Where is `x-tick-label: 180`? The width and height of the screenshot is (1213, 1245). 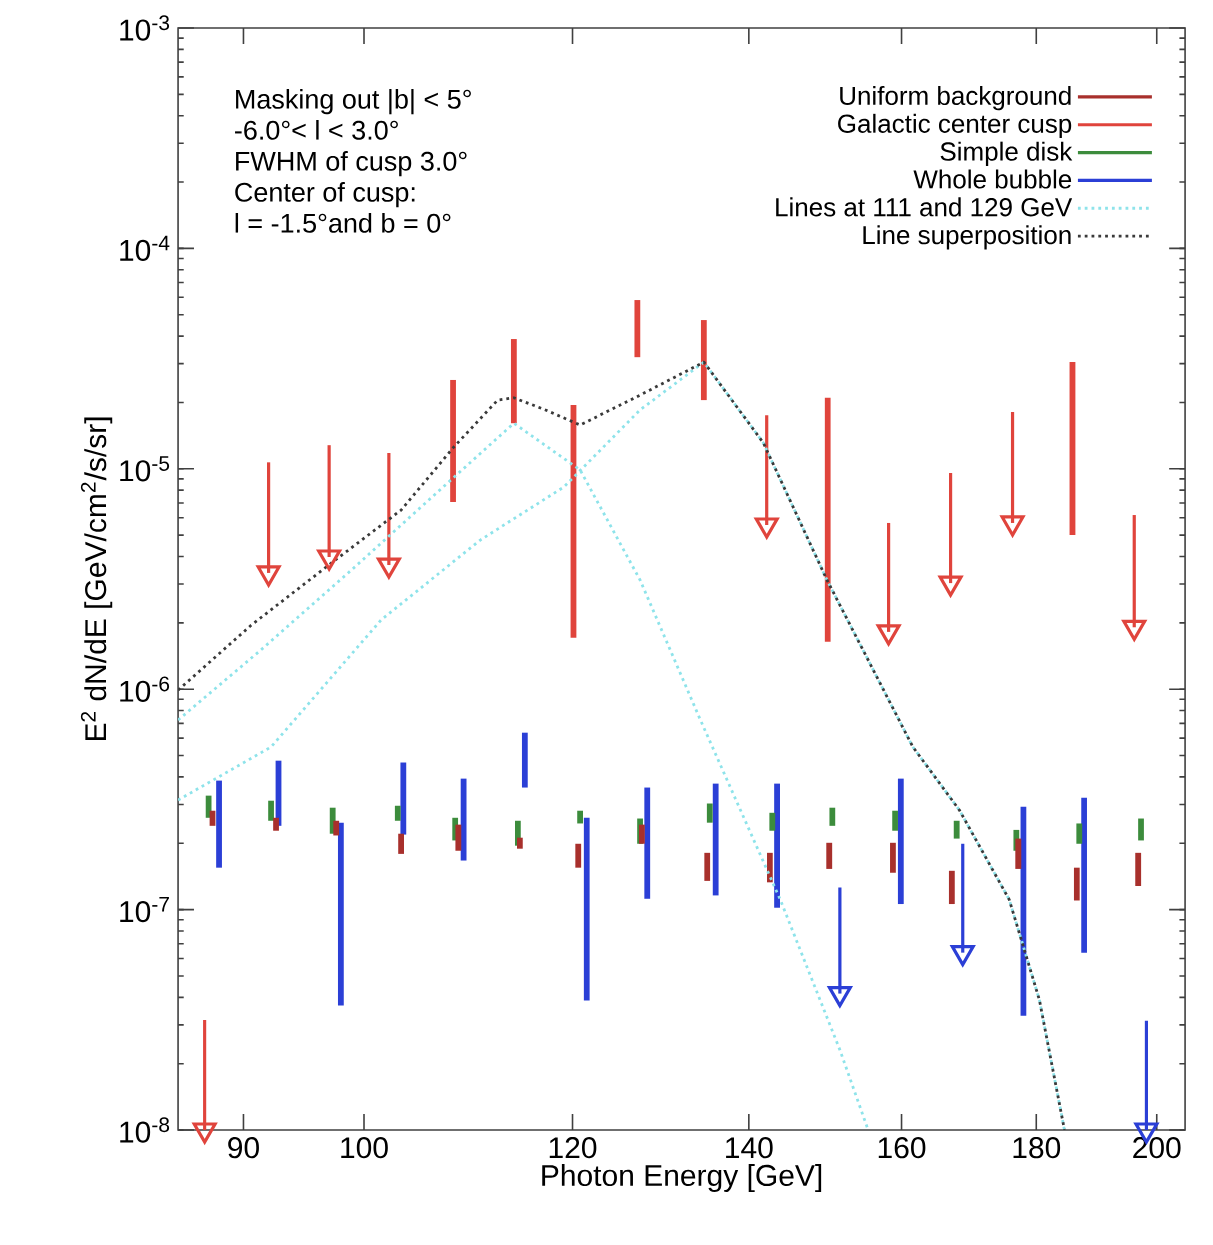
x-tick-label: 180 is located at coordinates (1037, 1148).